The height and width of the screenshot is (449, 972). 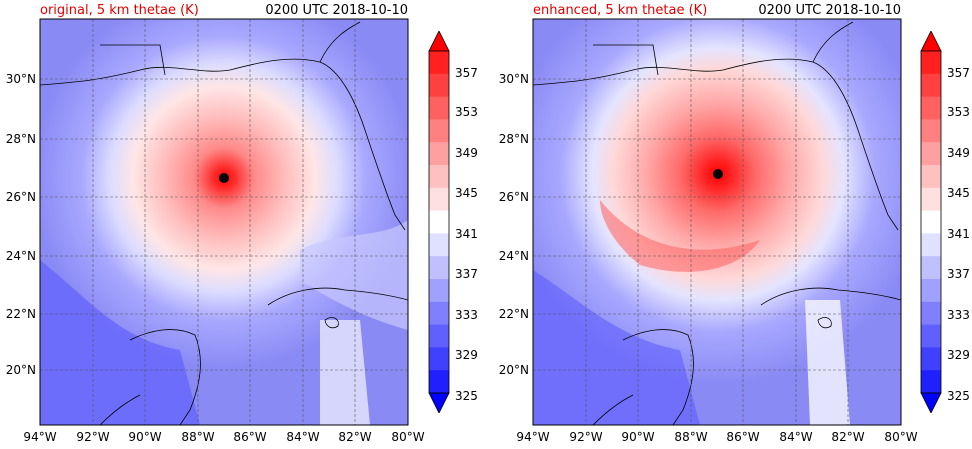 I want to click on left-xtick-84W: 84°W, so click(x=303, y=437).